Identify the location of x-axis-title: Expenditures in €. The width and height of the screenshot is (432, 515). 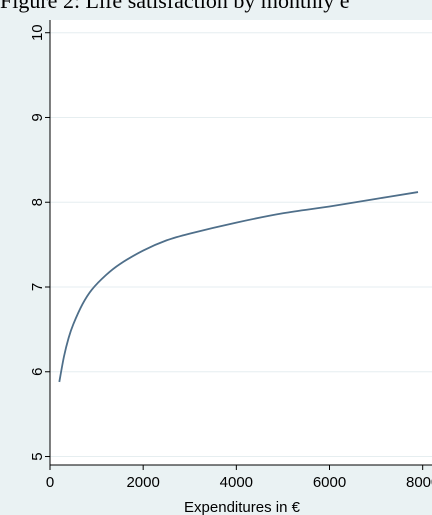
(242, 507).